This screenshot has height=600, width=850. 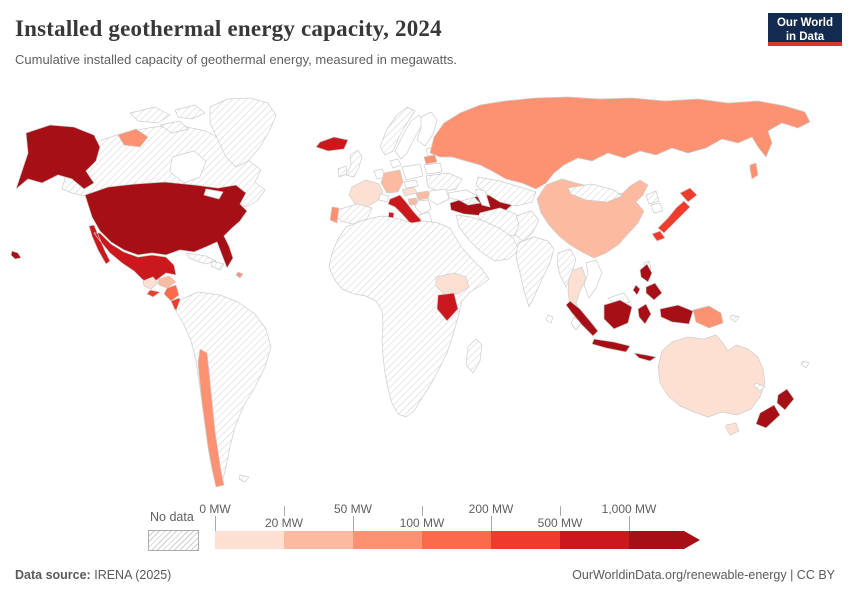 What do you see at coordinates (342, 171) in the screenshot?
I see `country-ireland` at bounding box center [342, 171].